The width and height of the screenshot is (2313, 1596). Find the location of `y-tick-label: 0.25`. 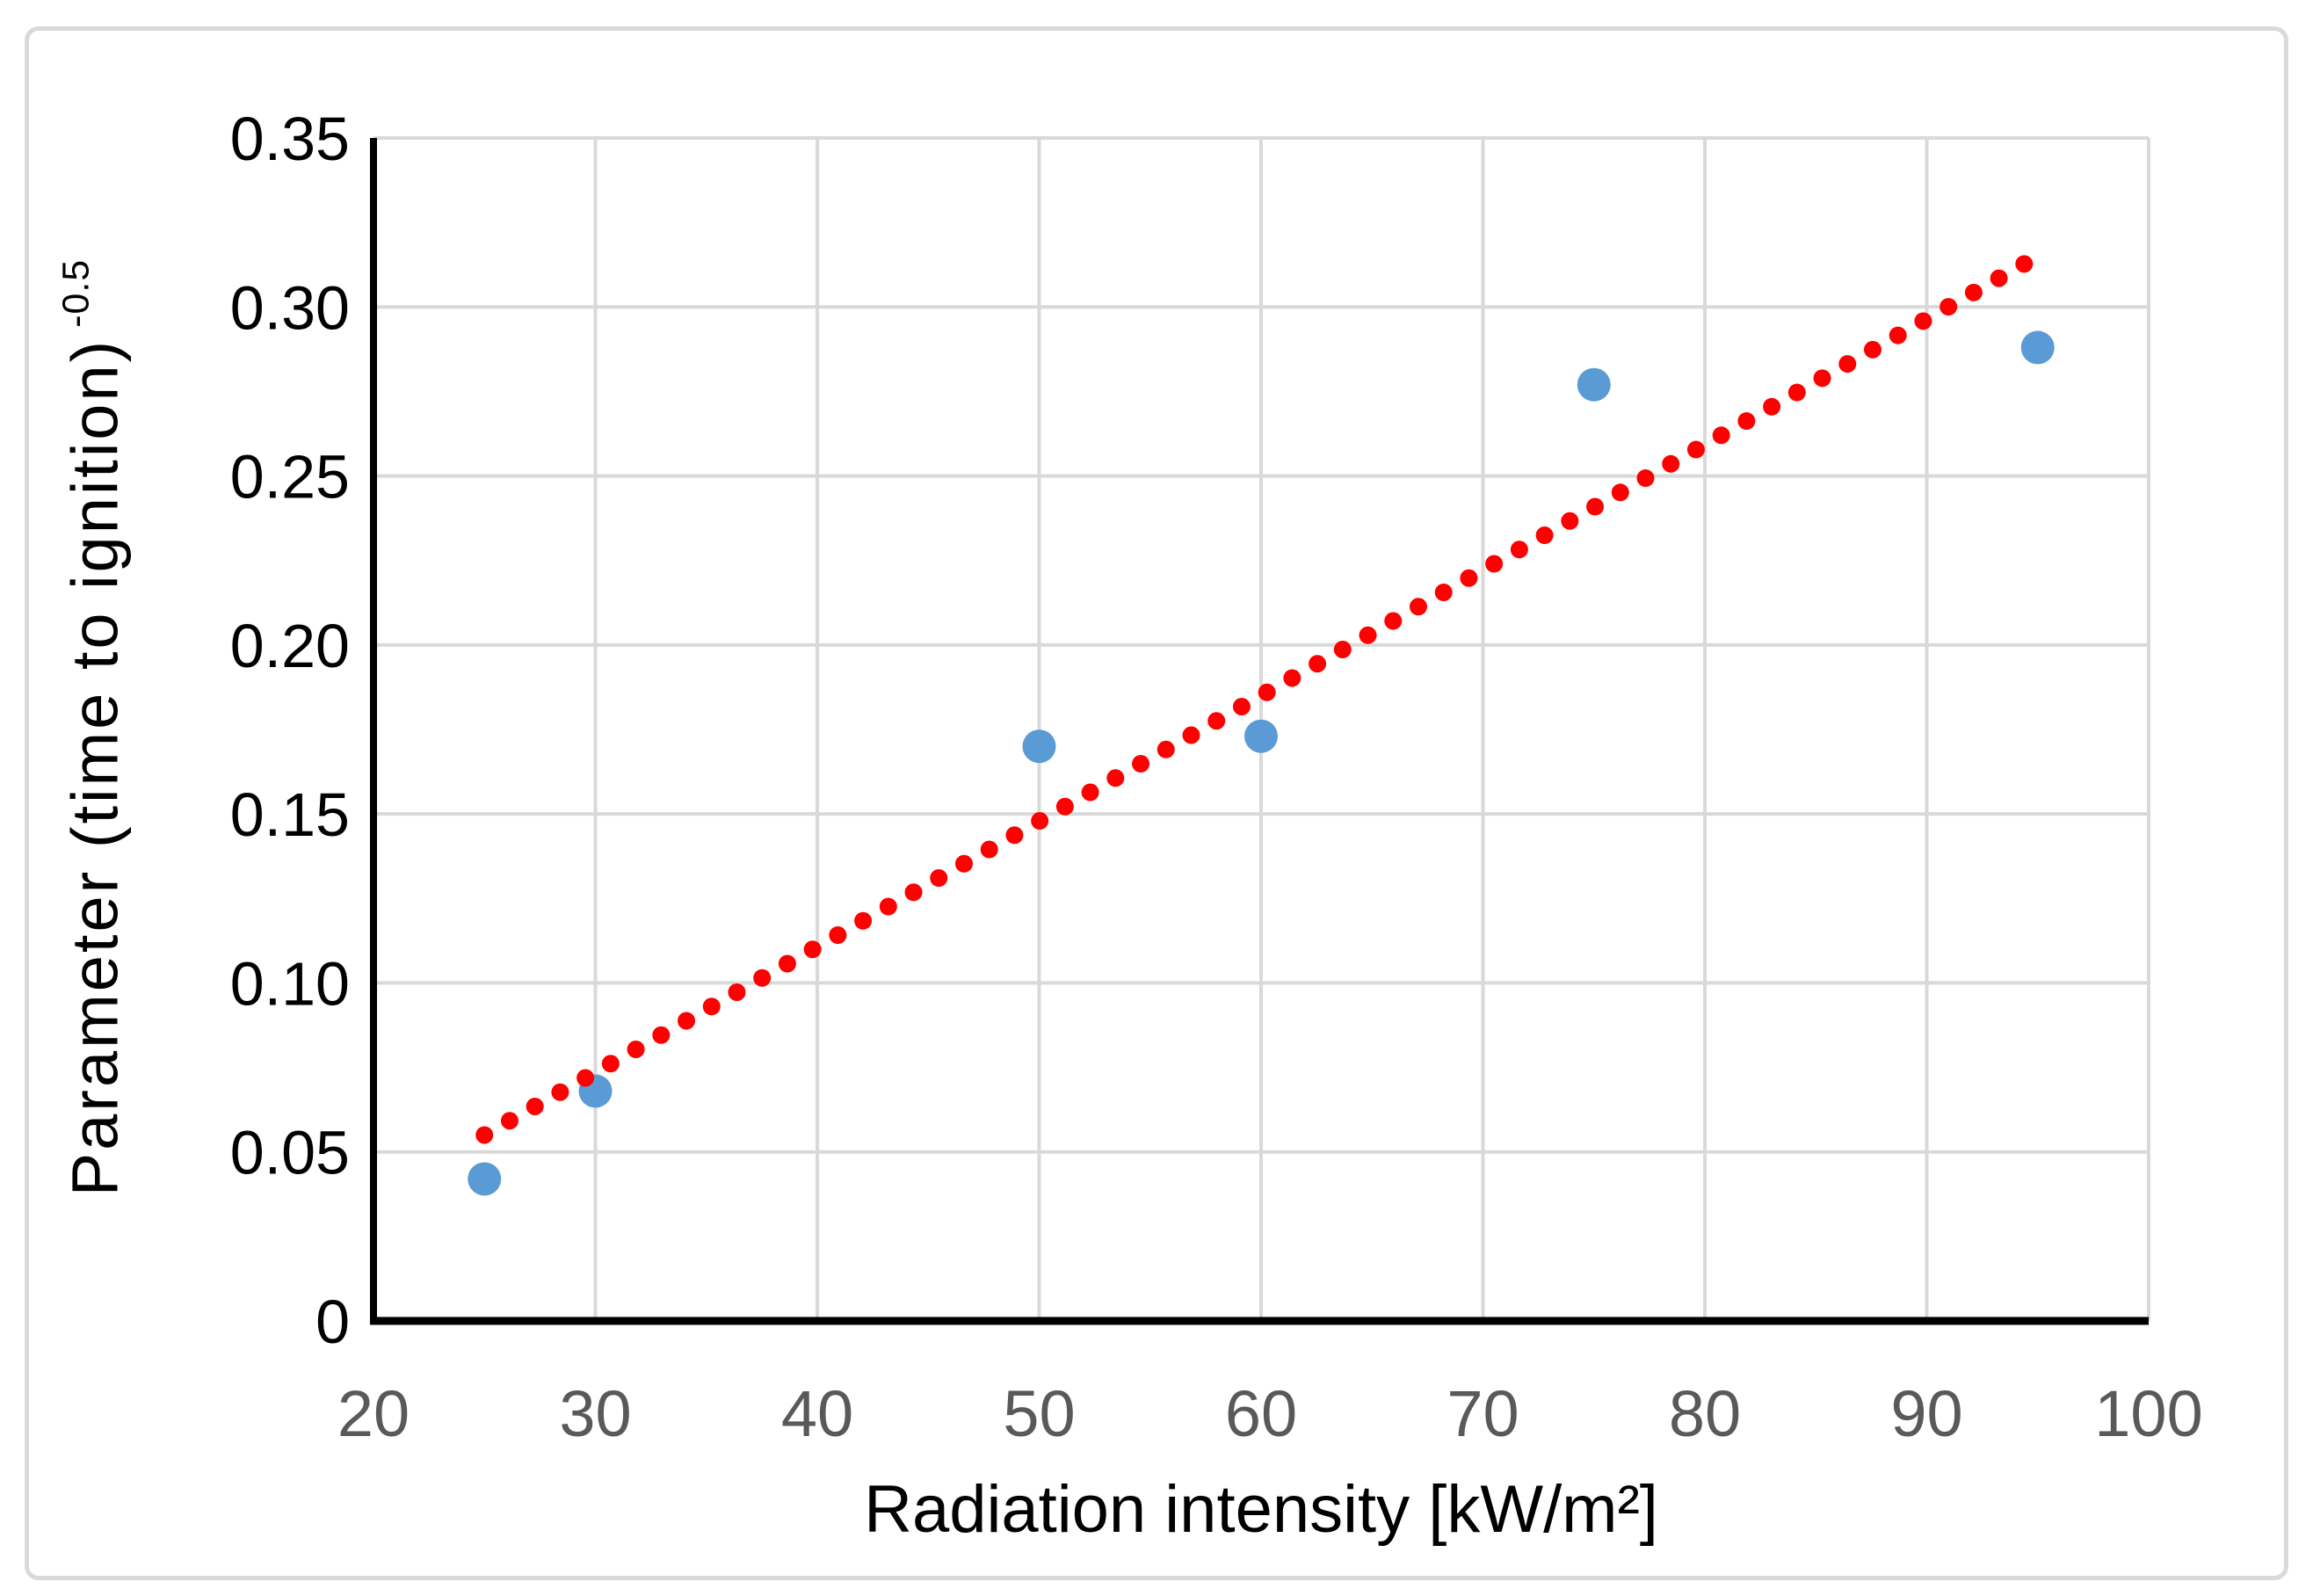

y-tick-label: 0.25 is located at coordinates (290, 477).